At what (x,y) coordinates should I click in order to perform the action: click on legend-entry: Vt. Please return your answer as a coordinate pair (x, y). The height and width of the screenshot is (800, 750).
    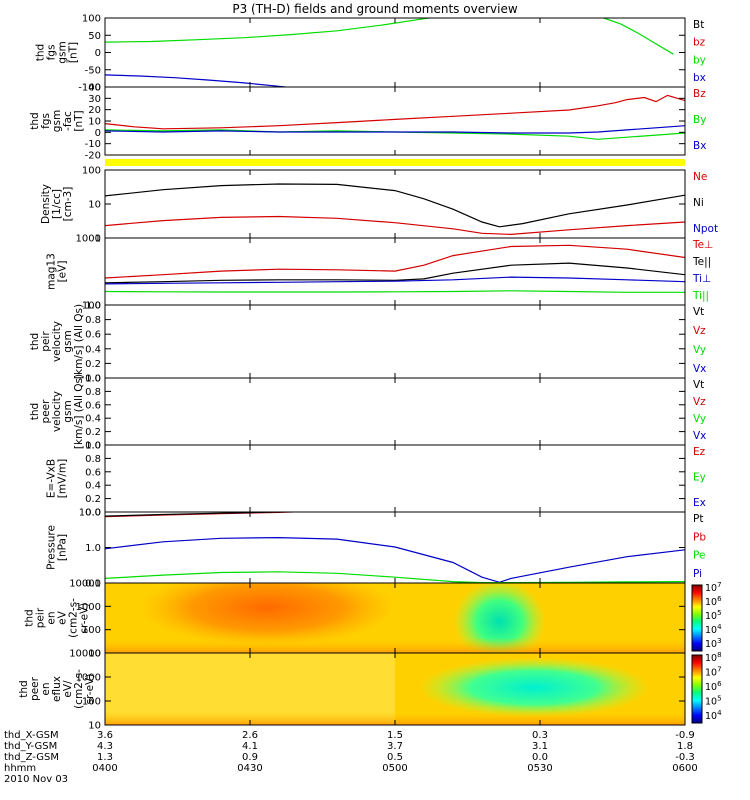
    Looking at the image, I should click on (698, 385).